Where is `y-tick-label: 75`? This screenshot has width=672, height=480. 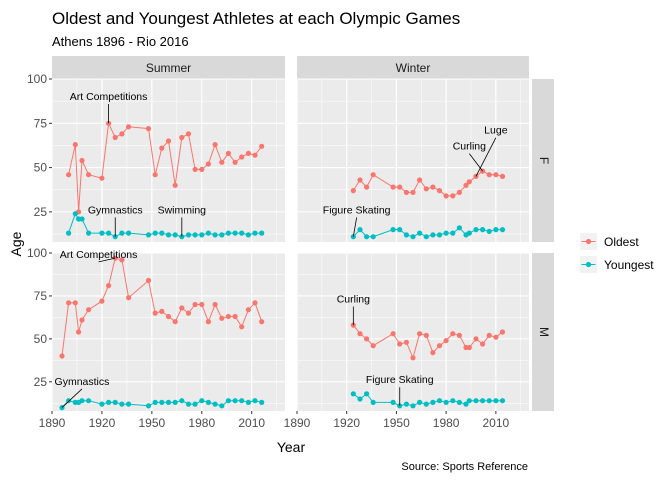 y-tick-label: 75 is located at coordinates (41, 123).